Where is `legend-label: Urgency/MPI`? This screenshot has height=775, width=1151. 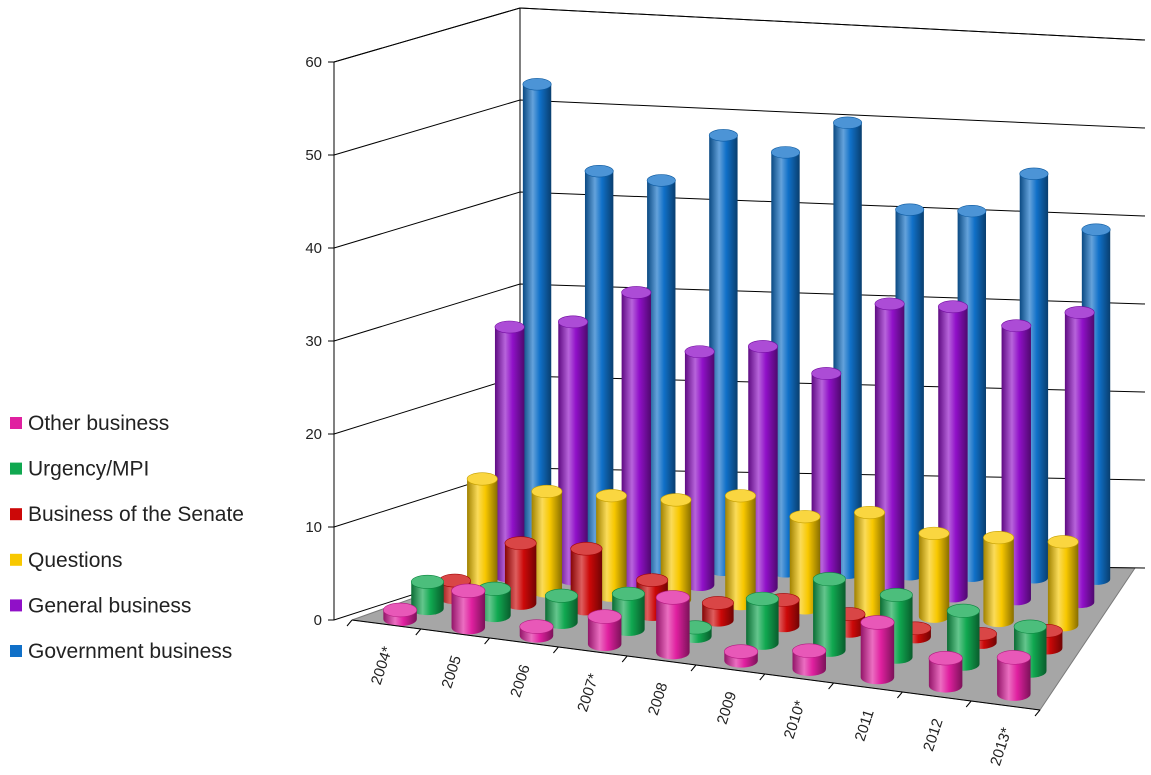 legend-label: Urgency/MPI is located at coordinates (88, 469).